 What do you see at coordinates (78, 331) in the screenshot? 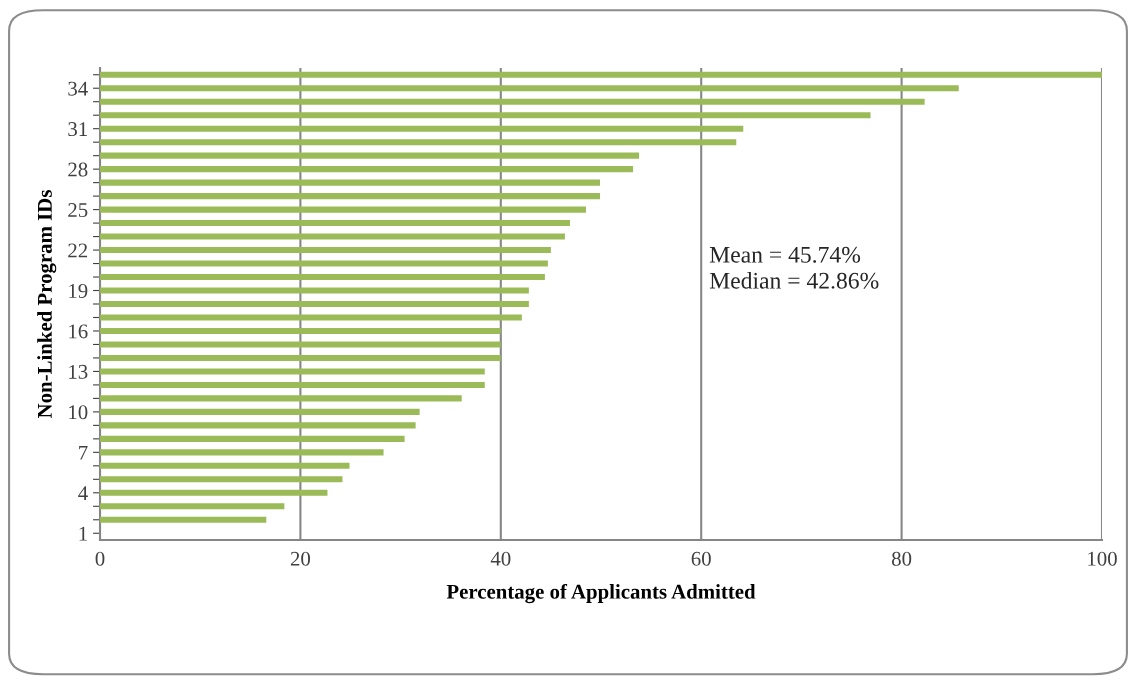
I see `y-tick-label: 16` at bounding box center [78, 331].